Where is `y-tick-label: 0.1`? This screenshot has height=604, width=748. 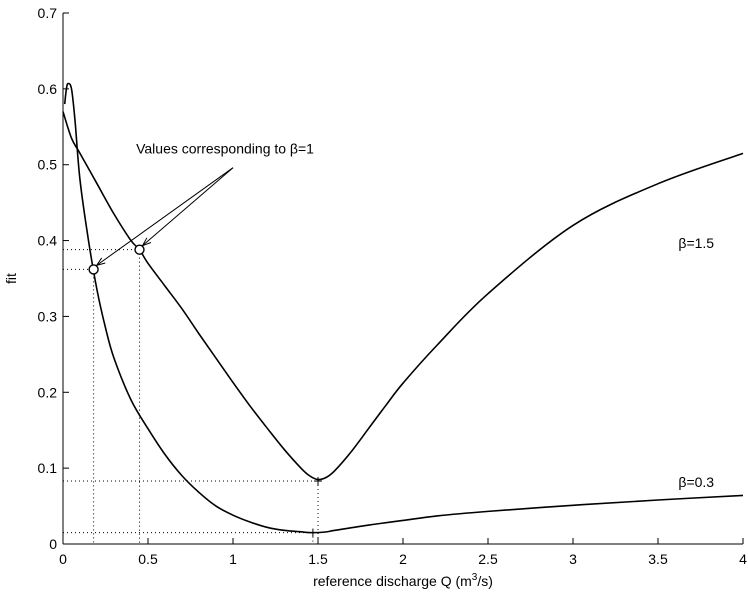 y-tick-label: 0.1 is located at coordinates (48, 468).